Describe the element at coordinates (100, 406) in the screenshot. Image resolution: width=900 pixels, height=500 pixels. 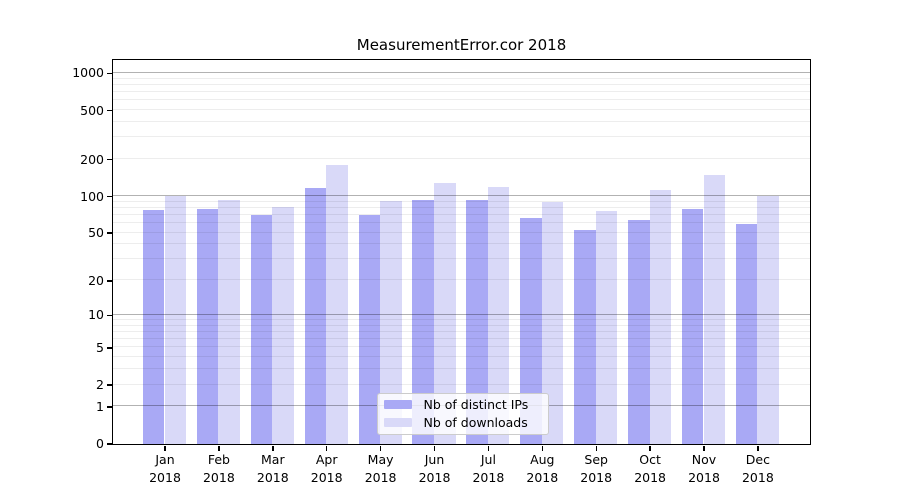
I see `y-tick-label: 1` at that location.